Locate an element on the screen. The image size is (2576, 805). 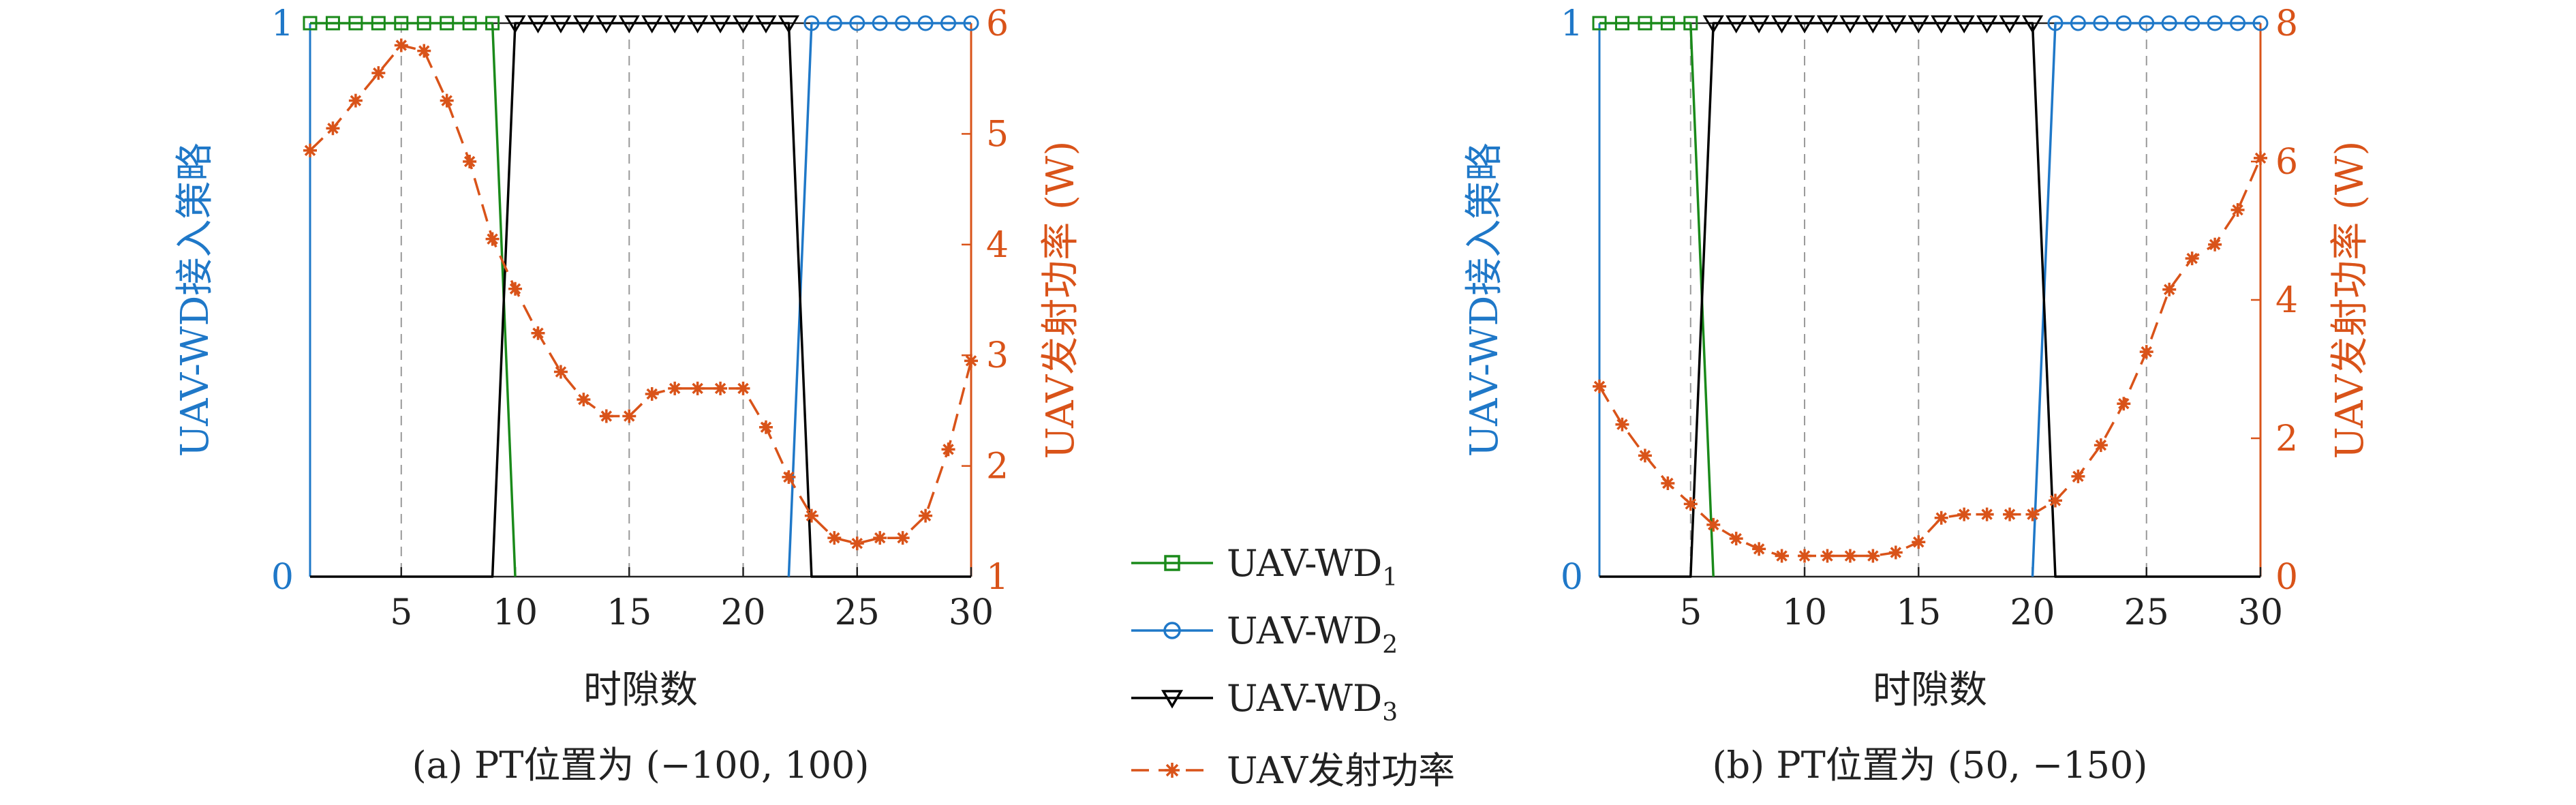
y-right-tick-label: 5 is located at coordinates (997, 134).